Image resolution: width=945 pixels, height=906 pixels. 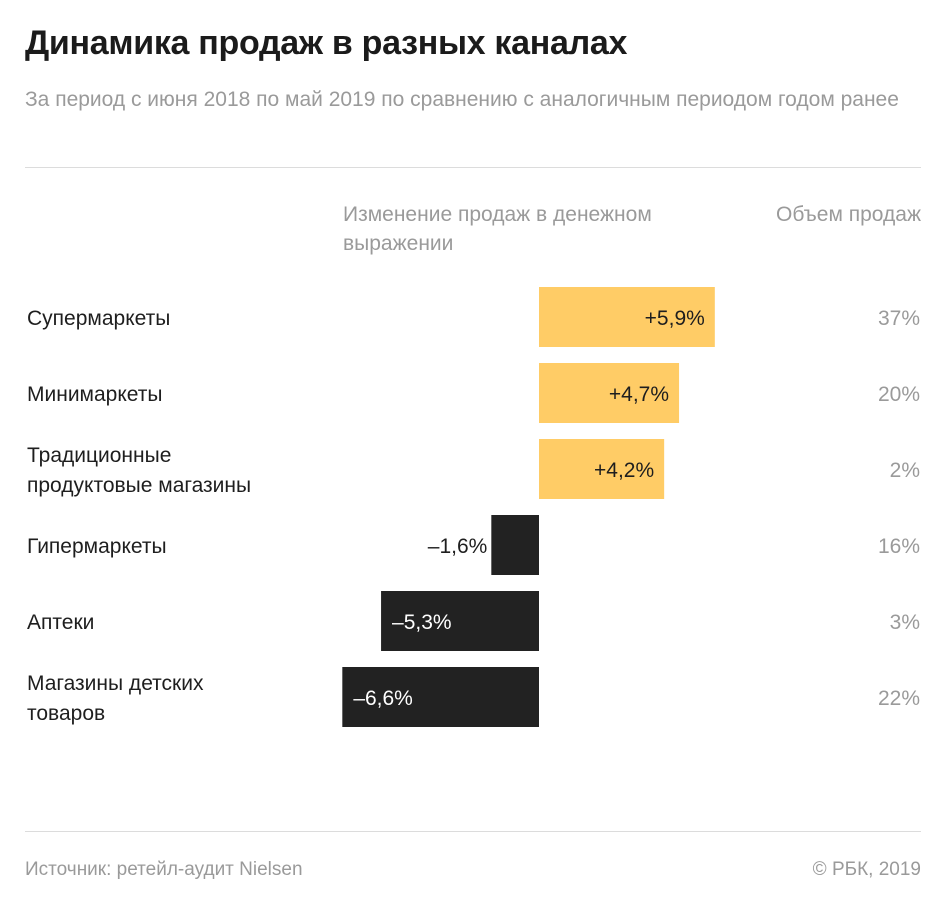 I want to click on data-label: –5,3%, so click(x=422, y=622).